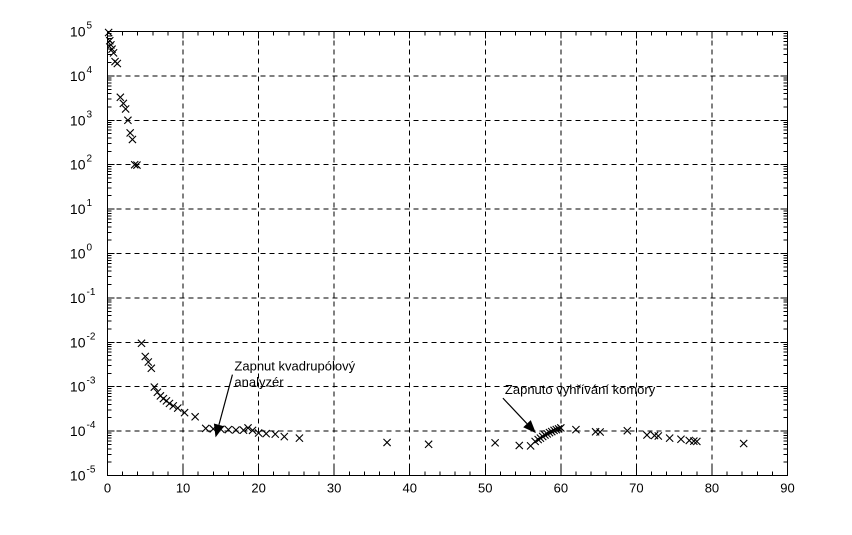 This screenshot has height=535, width=852. I want to click on xtick-label: 50, so click(485, 488).